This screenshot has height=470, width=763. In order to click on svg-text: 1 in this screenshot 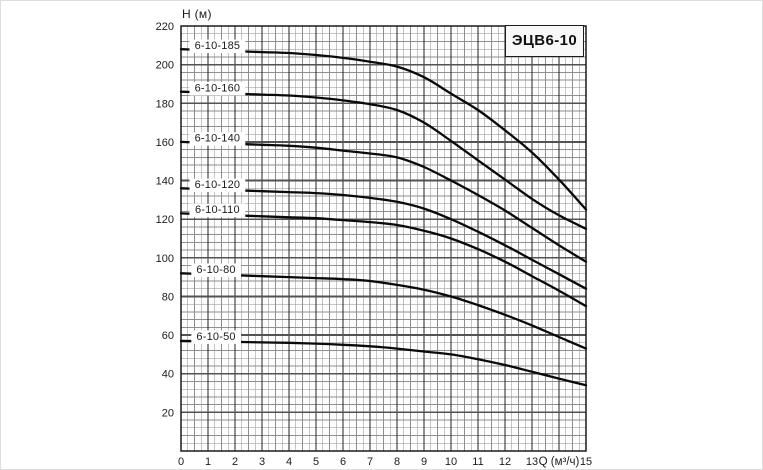, I will do `click(208, 462)`.